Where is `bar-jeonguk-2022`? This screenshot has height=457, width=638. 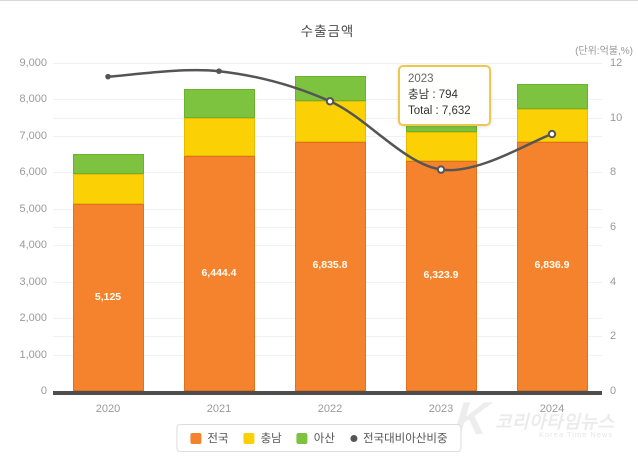 bar-jeonguk-2022 is located at coordinates (330, 266).